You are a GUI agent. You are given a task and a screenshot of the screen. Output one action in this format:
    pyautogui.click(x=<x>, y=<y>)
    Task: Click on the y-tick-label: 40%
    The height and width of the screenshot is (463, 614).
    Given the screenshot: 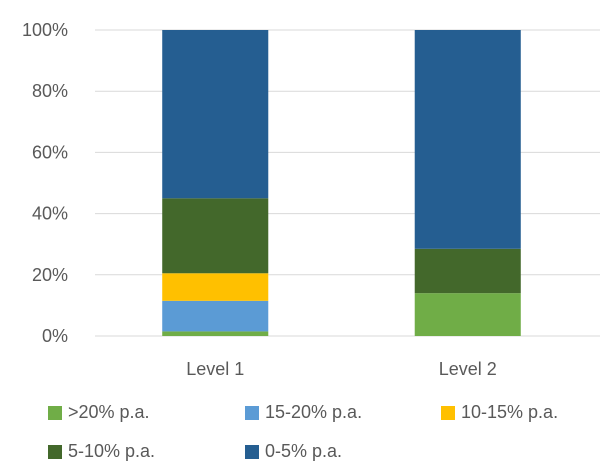 What is the action you would take?
    pyautogui.click(x=50, y=214)
    